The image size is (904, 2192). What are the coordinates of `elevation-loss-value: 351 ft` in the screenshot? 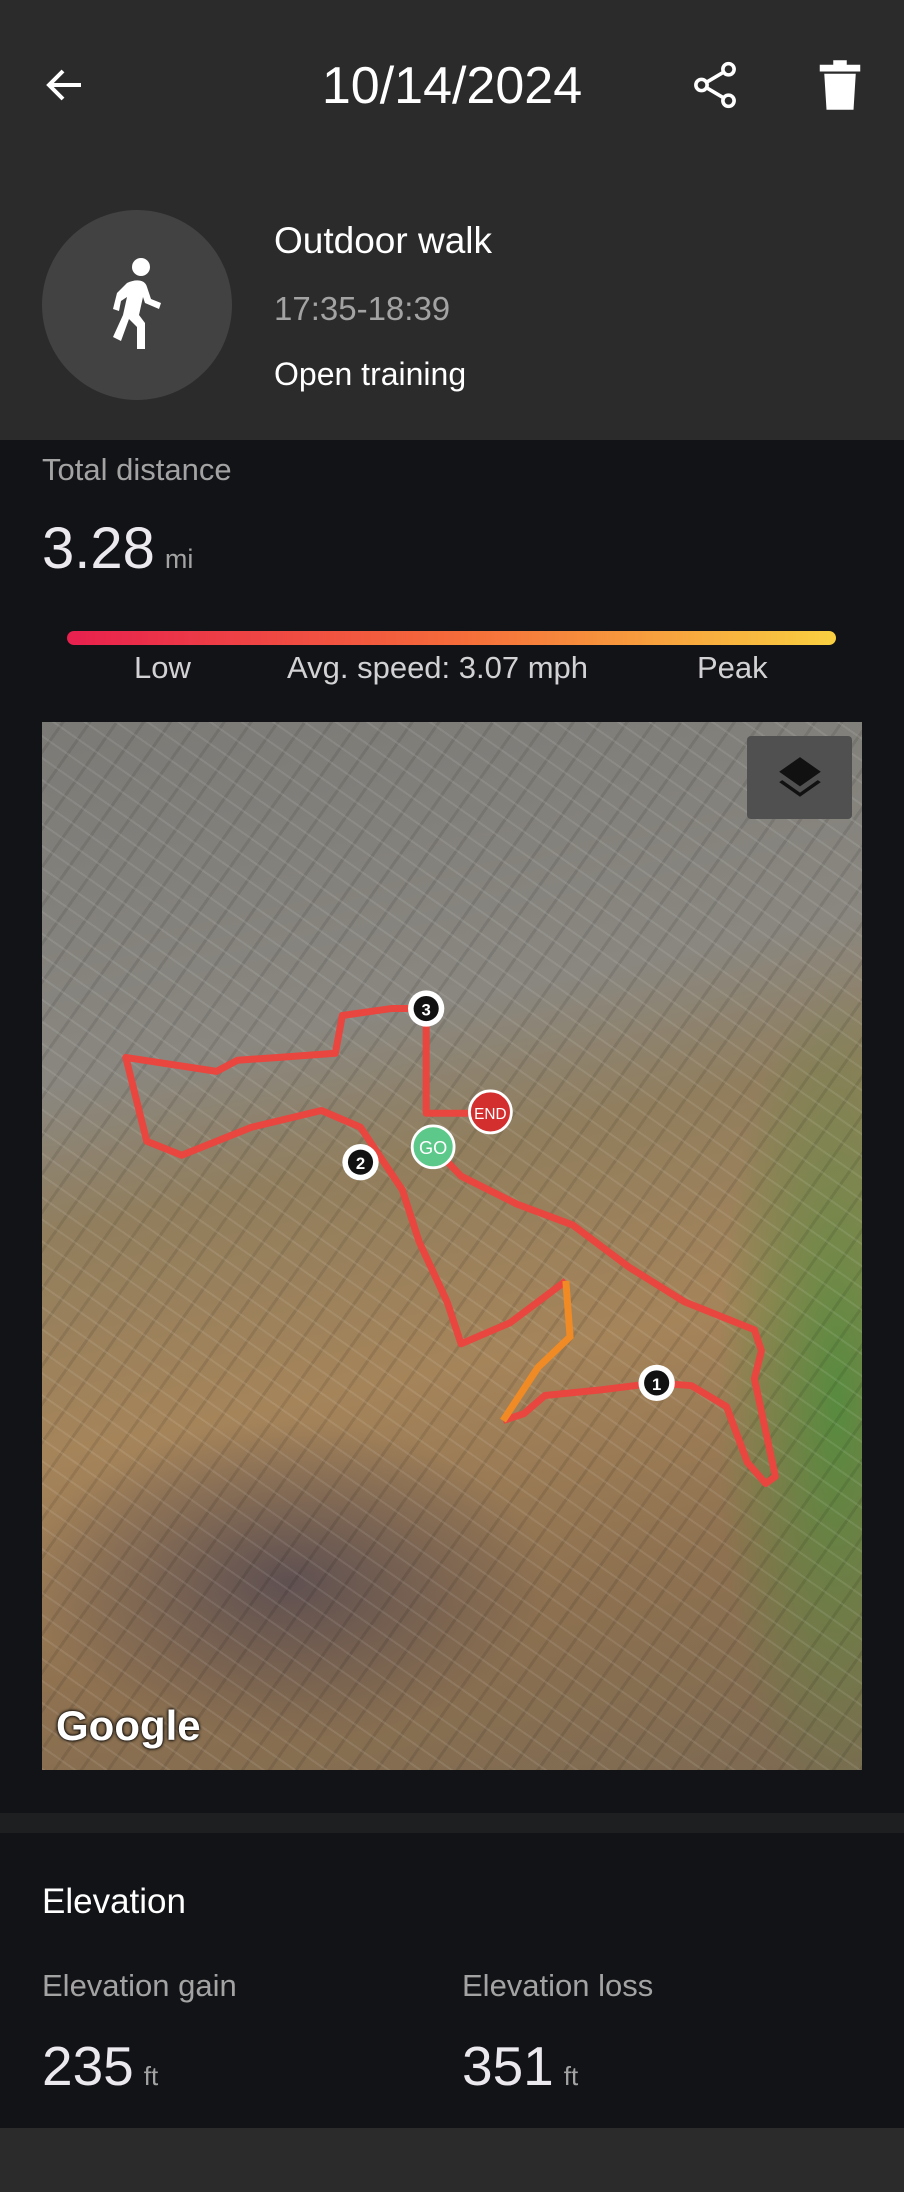 It's located at (520, 2066).